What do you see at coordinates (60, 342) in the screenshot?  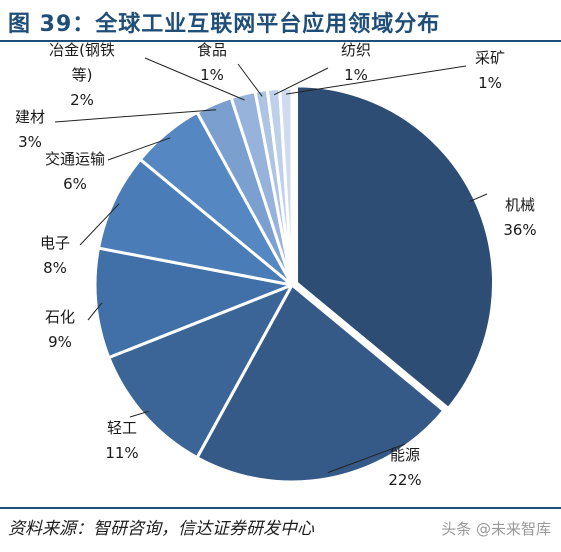 I see `slice-label-line: 9%` at bounding box center [60, 342].